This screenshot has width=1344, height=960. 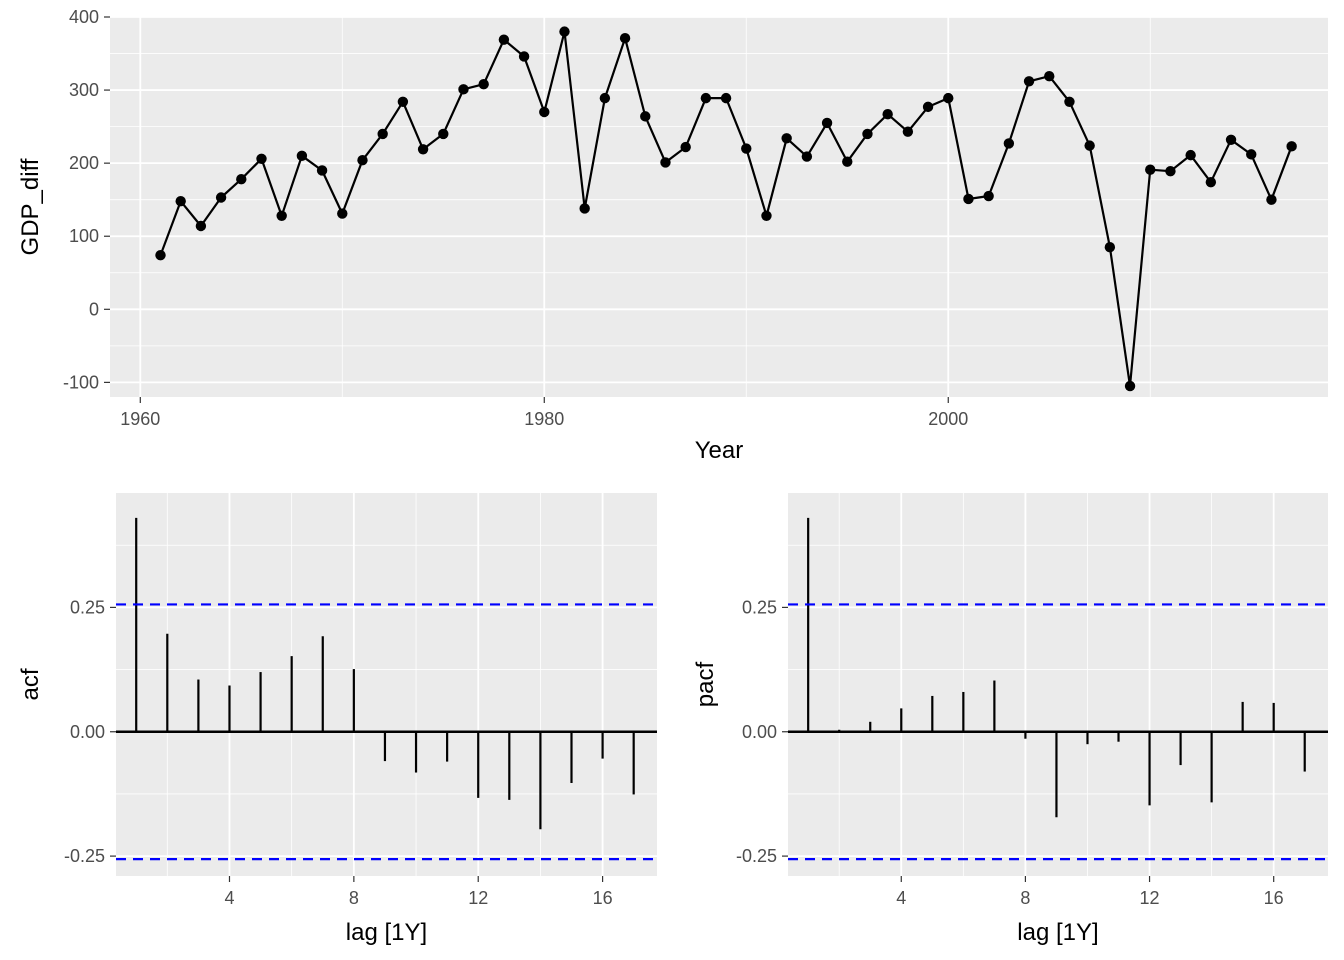 What do you see at coordinates (30, 206) in the screenshot?
I see `y-axis-title: GDP_diff` at bounding box center [30, 206].